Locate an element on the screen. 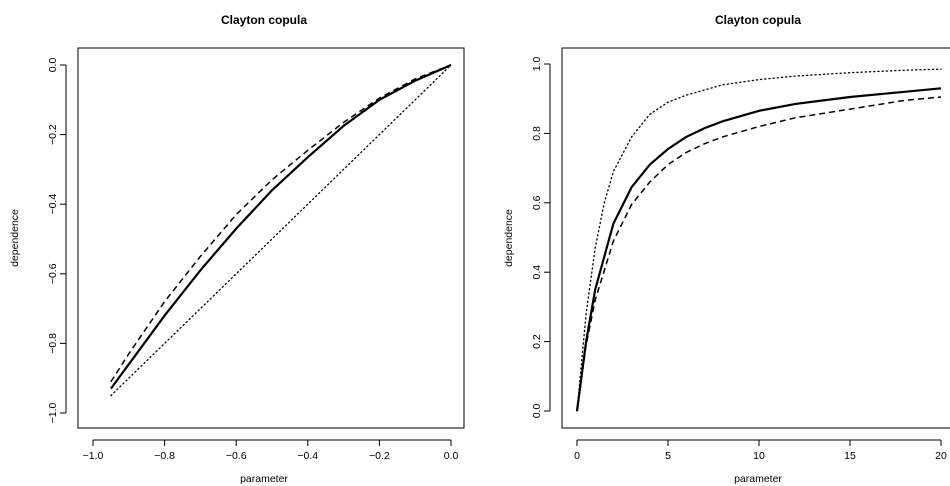  chart-right-xlabel: parameter is located at coordinates (758, 479).